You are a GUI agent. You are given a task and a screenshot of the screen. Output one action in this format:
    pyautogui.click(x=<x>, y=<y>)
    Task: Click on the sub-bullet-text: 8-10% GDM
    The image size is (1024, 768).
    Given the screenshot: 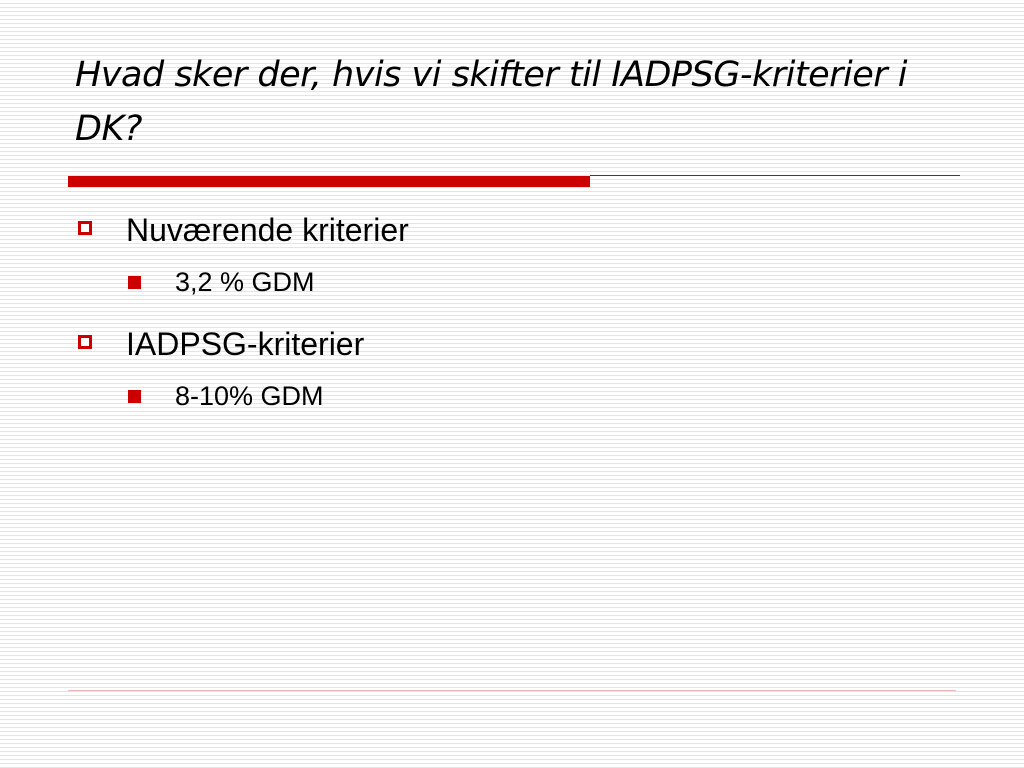 What is the action you would take?
    pyautogui.click(x=249, y=395)
    